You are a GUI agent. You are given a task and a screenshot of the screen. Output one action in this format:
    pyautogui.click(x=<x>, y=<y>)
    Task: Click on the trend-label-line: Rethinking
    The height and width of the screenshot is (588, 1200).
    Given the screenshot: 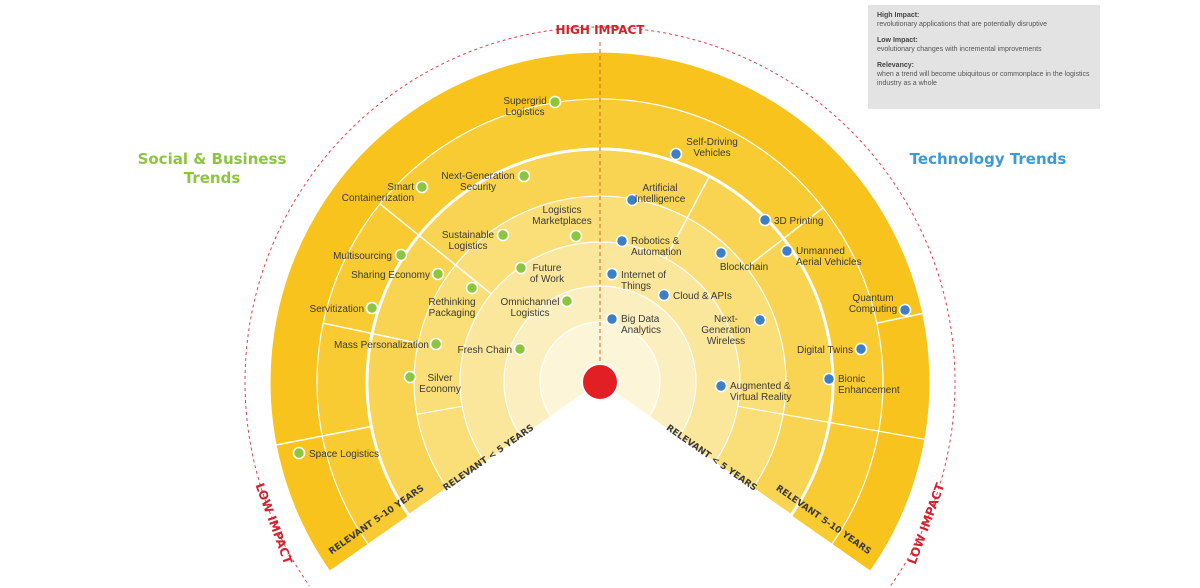 What is the action you would take?
    pyautogui.click(x=451, y=302)
    